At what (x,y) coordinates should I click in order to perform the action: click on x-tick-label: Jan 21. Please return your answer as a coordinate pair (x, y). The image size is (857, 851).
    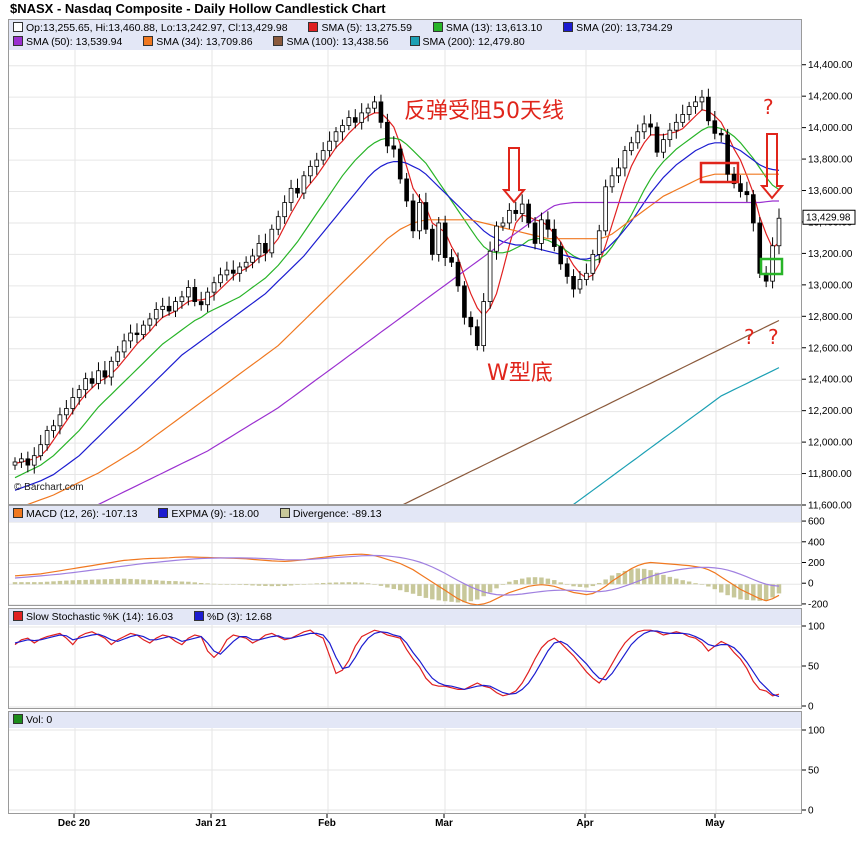
    Looking at the image, I should click on (211, 823).